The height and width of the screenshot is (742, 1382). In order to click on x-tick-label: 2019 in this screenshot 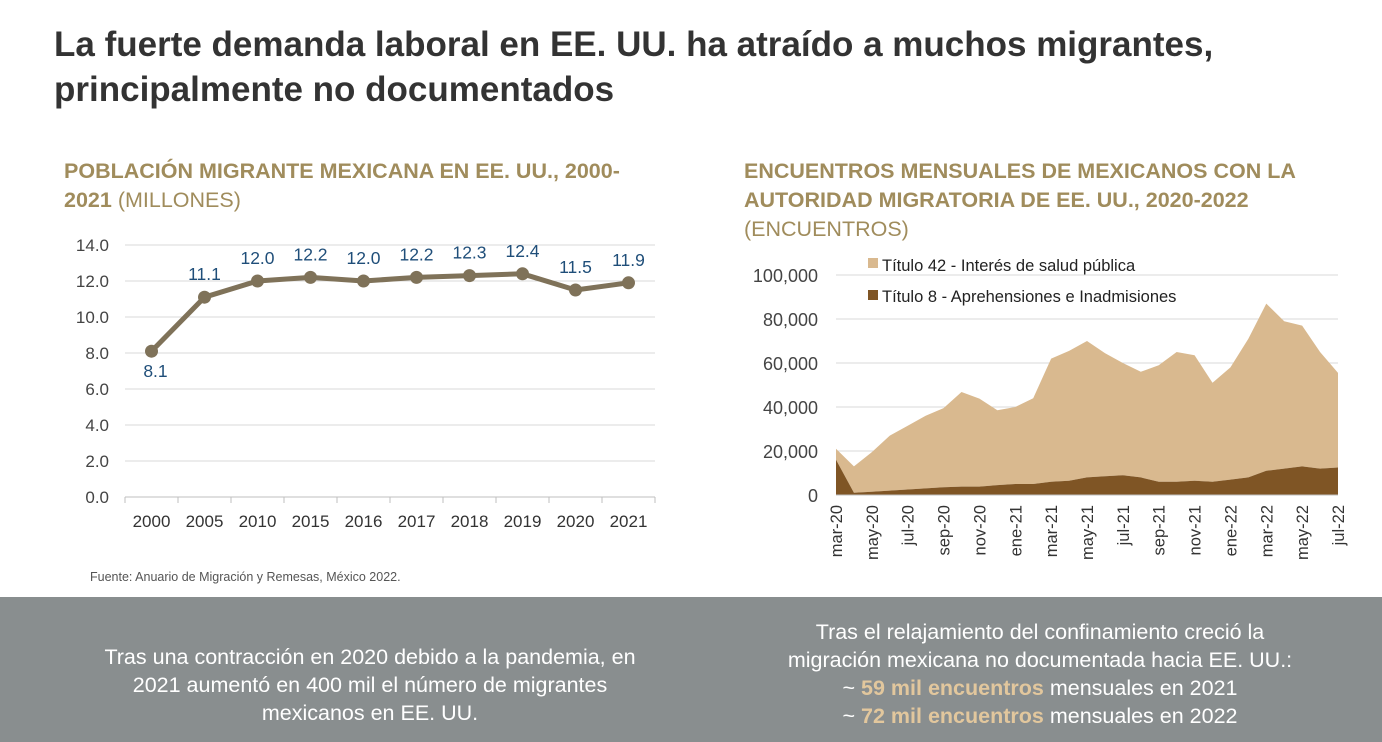, I will do `click(523, 521)`.